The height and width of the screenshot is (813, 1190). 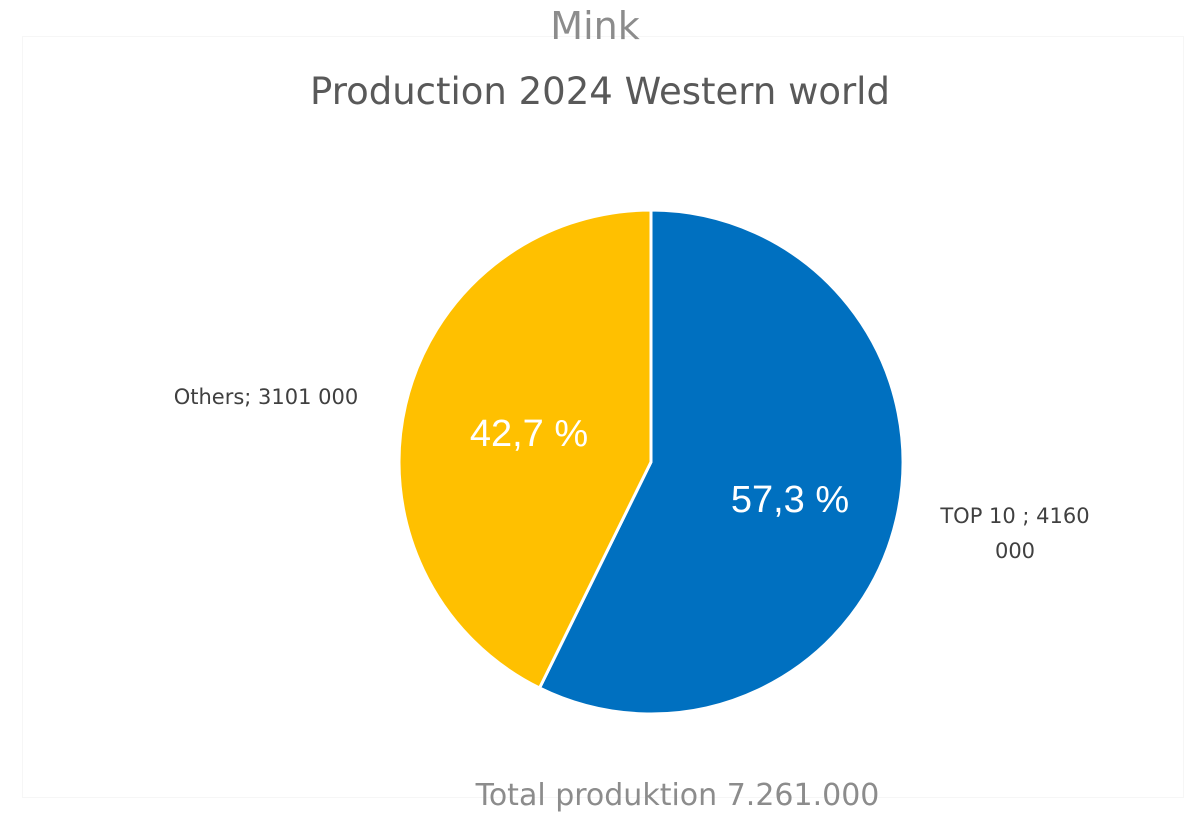 I want to click on chart-title: Mink, so click(x=595, y=26).